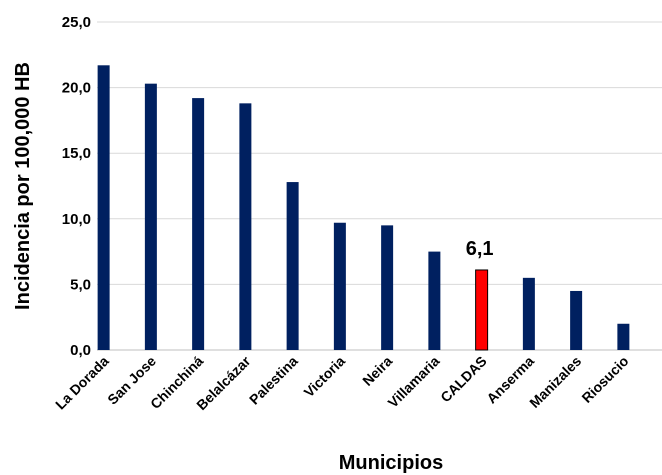  Describe the element at coordinates (604, 379) in the screenshot. I see `x-tick-label: Riosucio` at that location.